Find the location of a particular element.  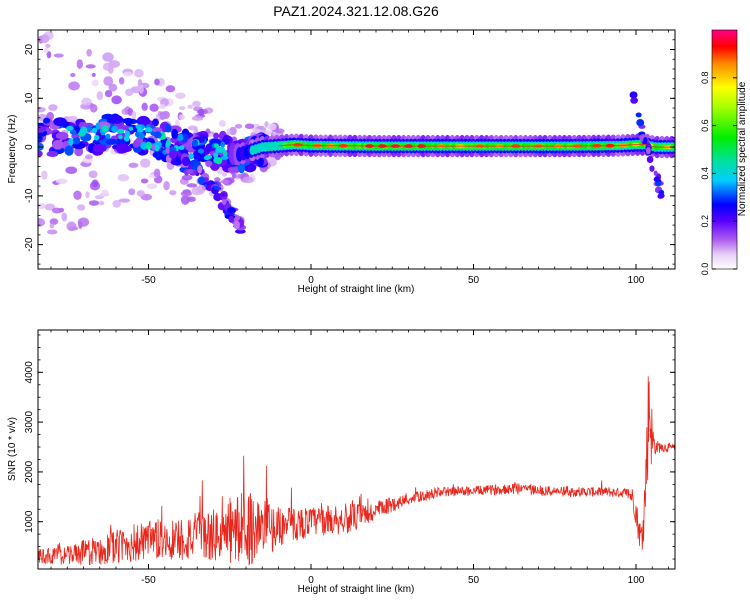

spectrogram-ytick-label: 0 is located at coordinates (29, 147).